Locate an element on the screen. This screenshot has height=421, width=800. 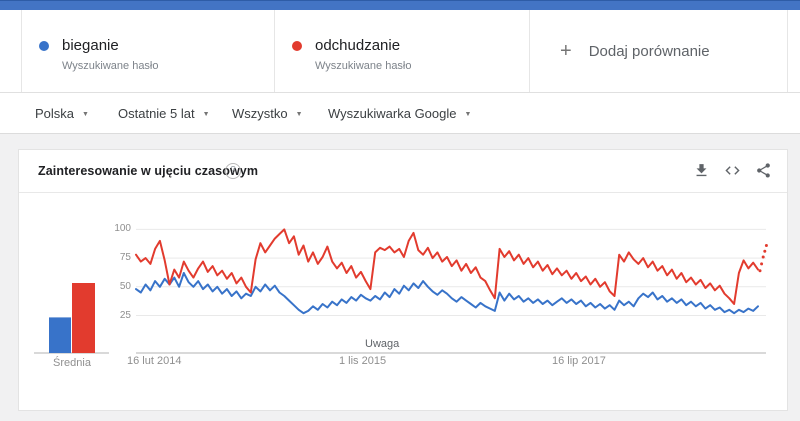
term-card-bieganie: bieganie Wyszukiwane hasło is located at coordinates (148, 51).